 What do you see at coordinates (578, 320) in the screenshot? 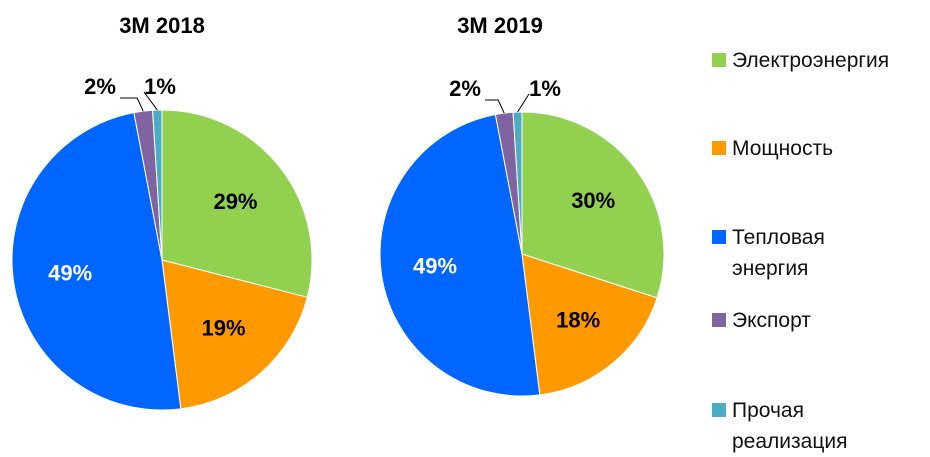
I see `data-label: 18%` at bounding box center [578, 320].